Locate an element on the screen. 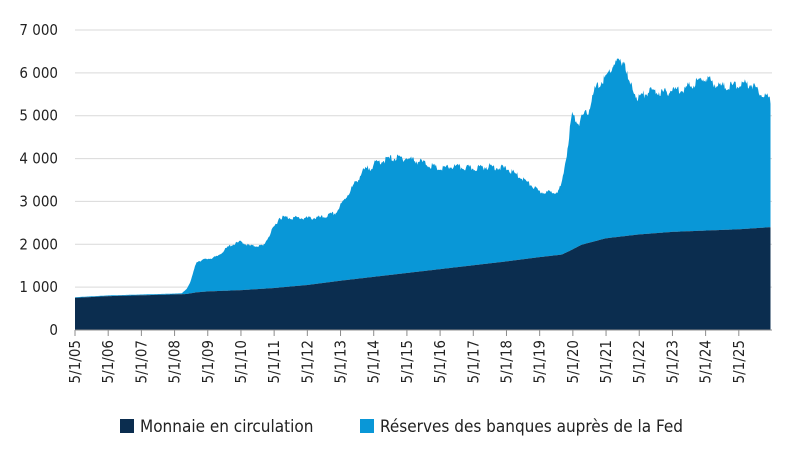 The height and width of the screenshot is (464, 800). x-tick-label: 5/1/20 is located at coordinates (573, 361).